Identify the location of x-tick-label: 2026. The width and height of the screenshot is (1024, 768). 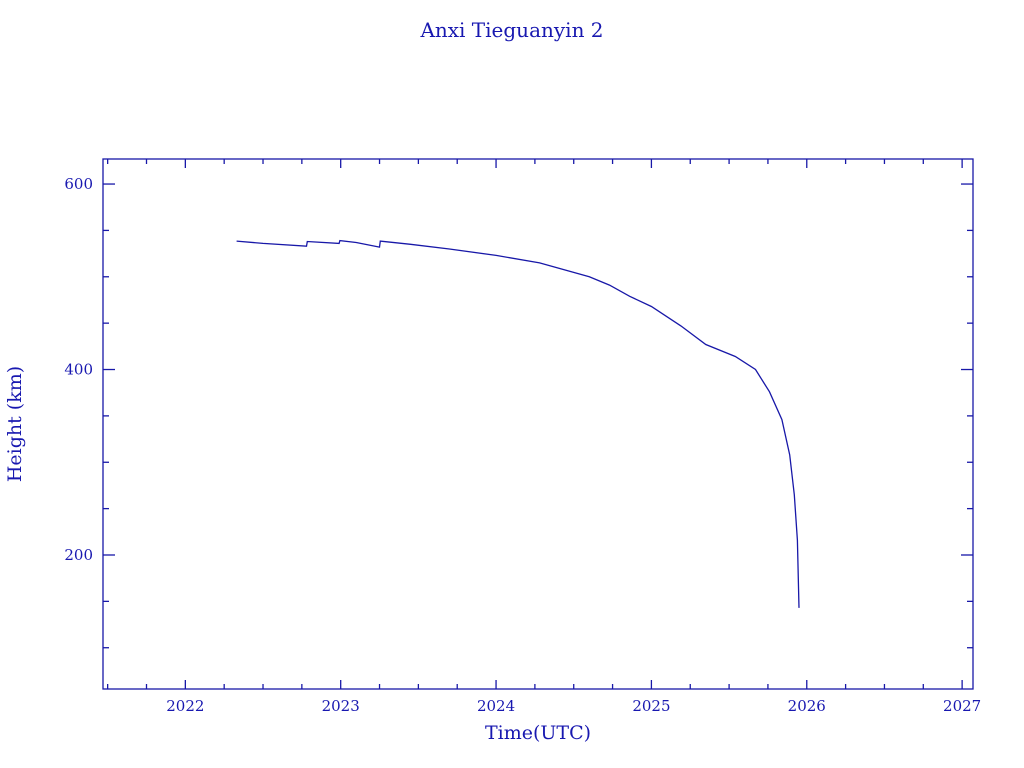
(807, 706).